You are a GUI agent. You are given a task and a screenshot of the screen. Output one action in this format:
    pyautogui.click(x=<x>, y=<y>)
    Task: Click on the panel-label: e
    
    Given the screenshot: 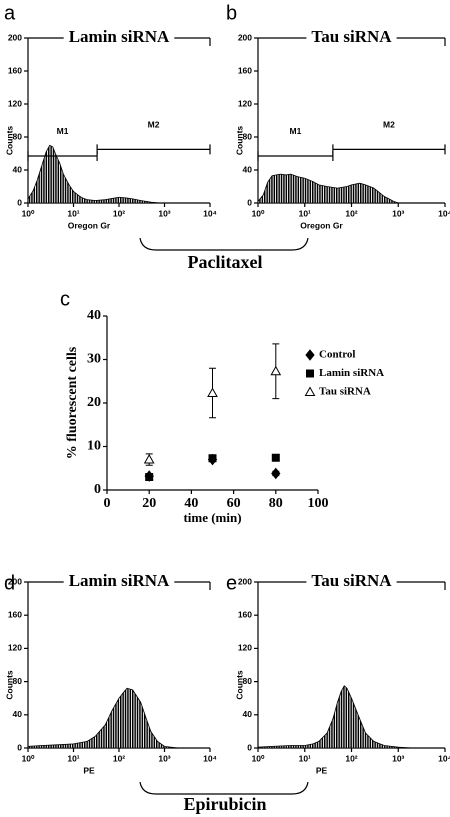 What is the action you would take?
    pyautogui.click(x=231, y=583)
    